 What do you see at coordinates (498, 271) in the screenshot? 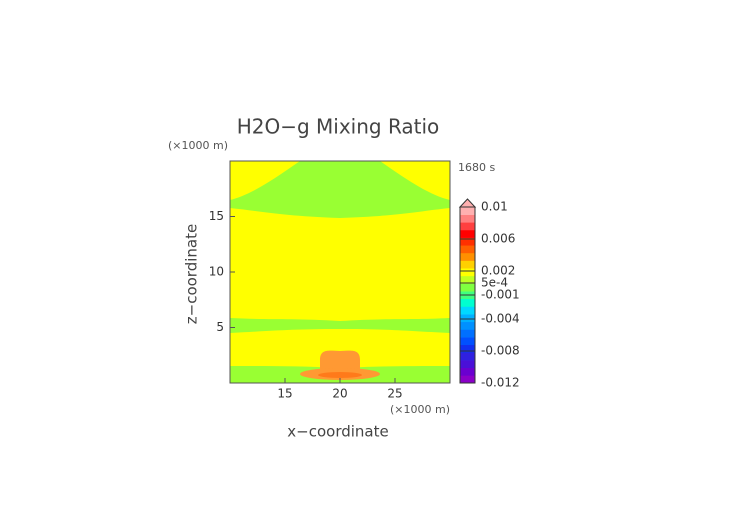
I see `colorbar-tick-label: 0.002` at bounding box center [498, 271].